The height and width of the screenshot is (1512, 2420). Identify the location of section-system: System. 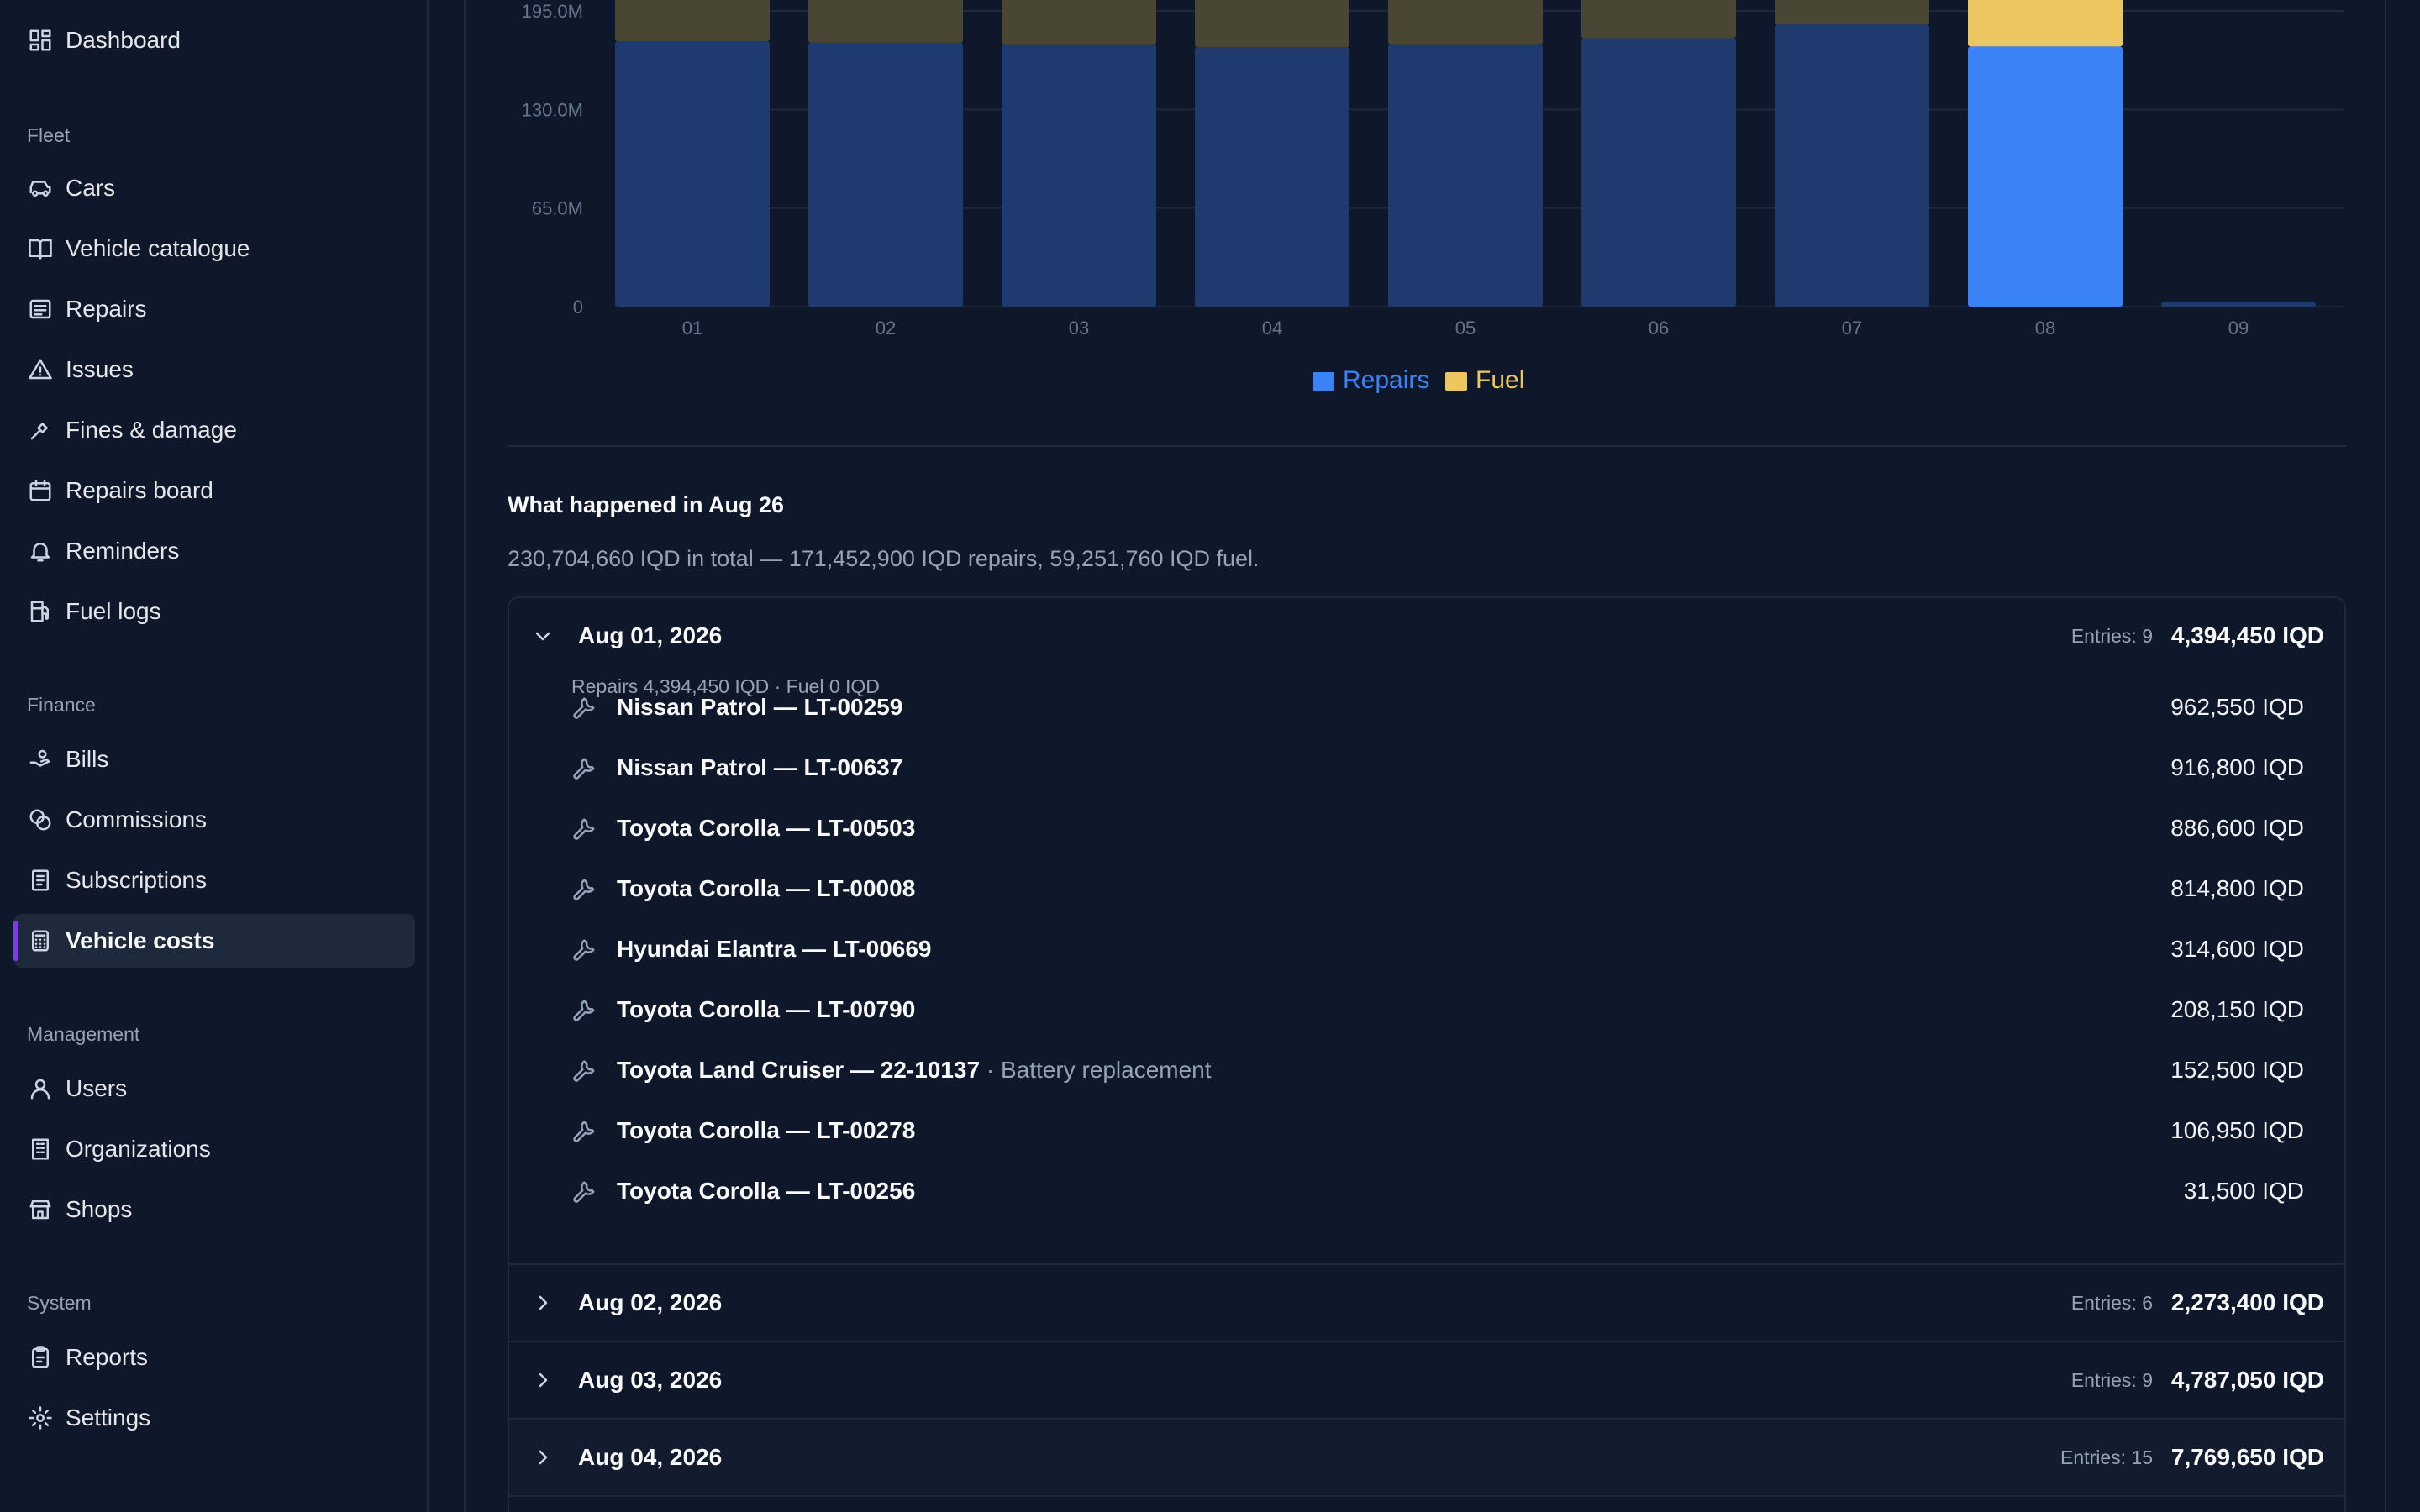
(60, 1303).